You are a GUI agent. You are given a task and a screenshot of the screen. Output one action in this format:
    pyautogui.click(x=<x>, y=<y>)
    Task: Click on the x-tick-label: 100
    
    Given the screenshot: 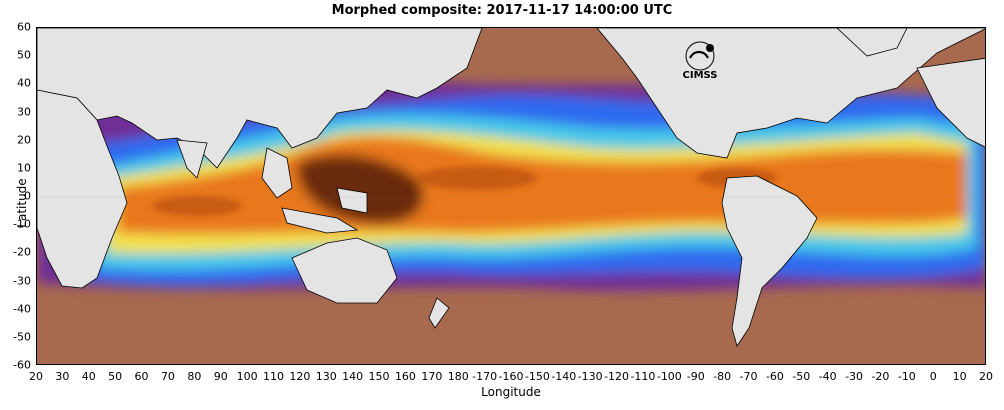 What is the action you would take?
    pyautogui.click(x=247, y=376)
    